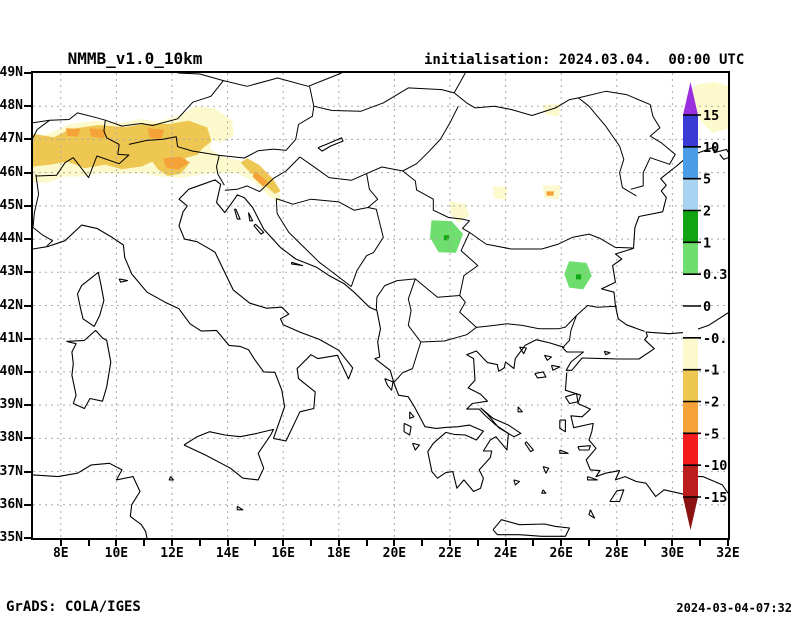  What do you see at coordinates (11, 537) in the screenshot?
I see `lat-label-35N: 35N` at bounding box center [11, 537].